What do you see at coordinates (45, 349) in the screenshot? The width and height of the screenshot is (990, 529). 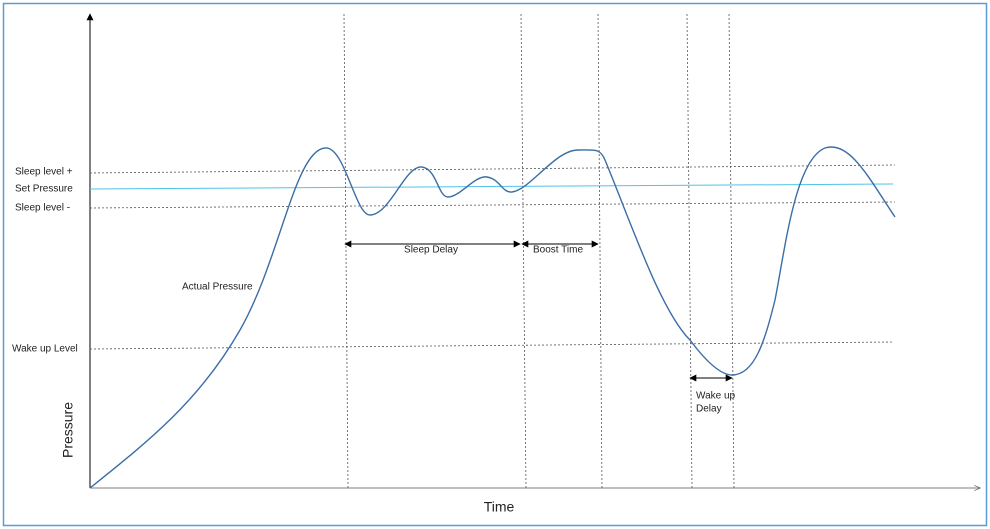 I see `level-label: Wake up Level` at bounding box center [45, 349].